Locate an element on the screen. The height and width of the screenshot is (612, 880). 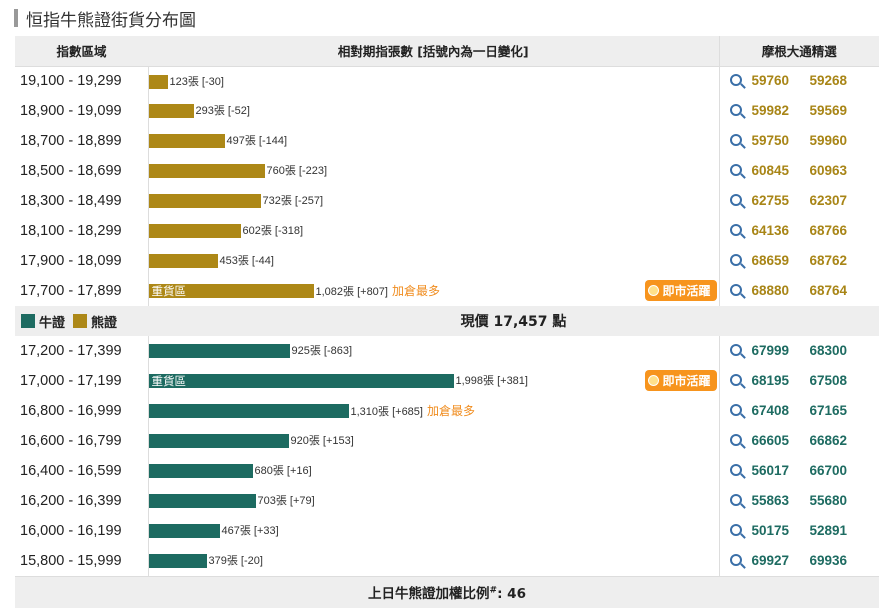
count-text: 293張 [-52] is located at coordinates (222, 111).